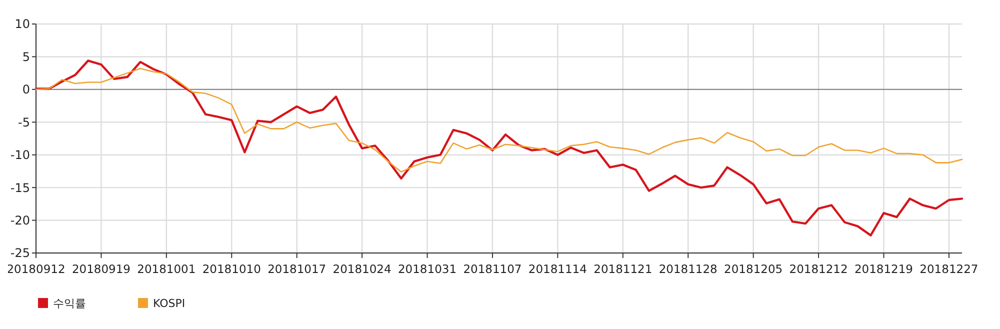  What do you see at coordinates (20, 220) in the screenshot?
I see `y-tick-label: -20` at bounding box center [20, 220].